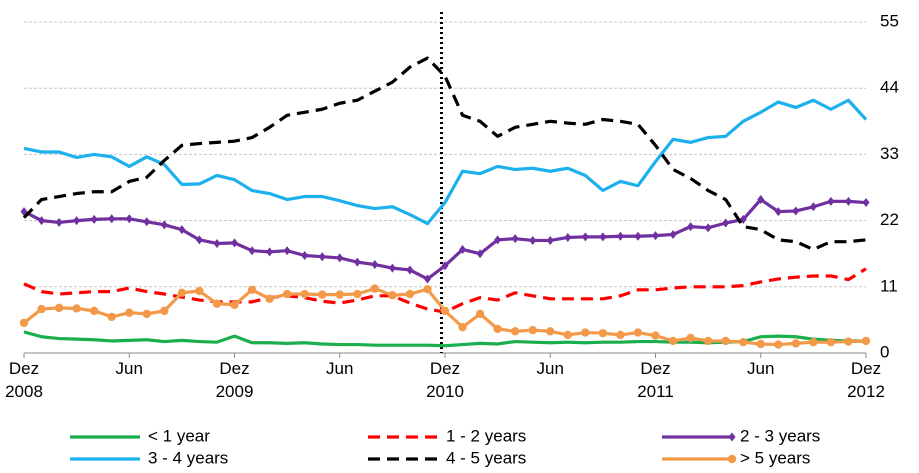 The height and width of the screenshot is (473, 919). What do you see at coordinates (889, 285) in the screenshot?
I see `y-tick-label: 11` at bounding box center [889, 285].